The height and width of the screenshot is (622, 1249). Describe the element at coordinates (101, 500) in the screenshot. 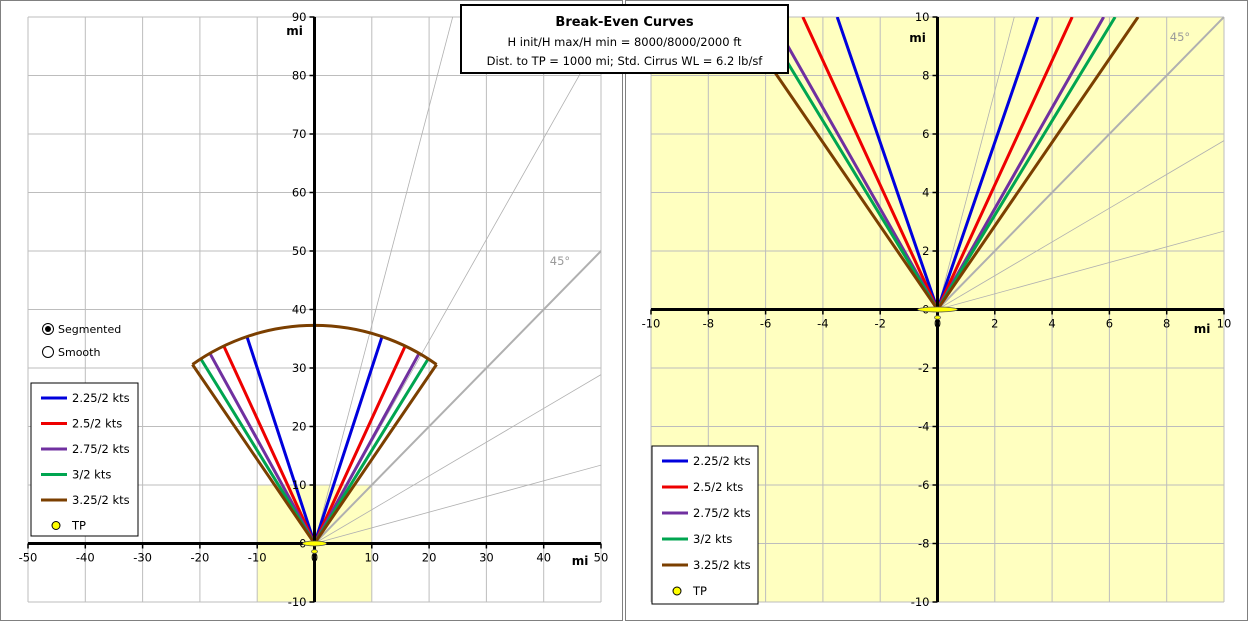

I see `left-legend-label-4: 3.25/2 kts` at that location.